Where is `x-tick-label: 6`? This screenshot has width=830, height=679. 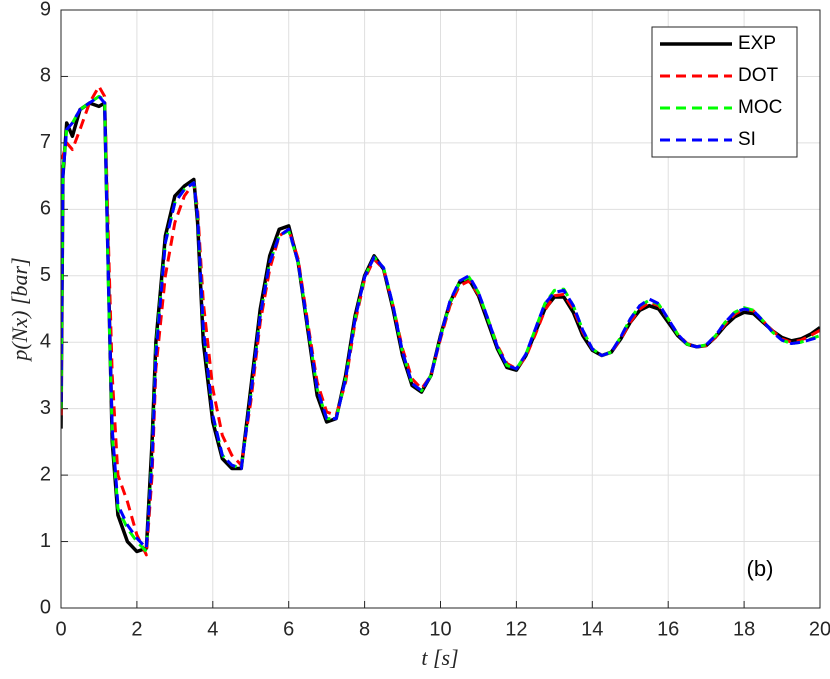
x-tick-label: 6 is located at coordinates (288, 629).